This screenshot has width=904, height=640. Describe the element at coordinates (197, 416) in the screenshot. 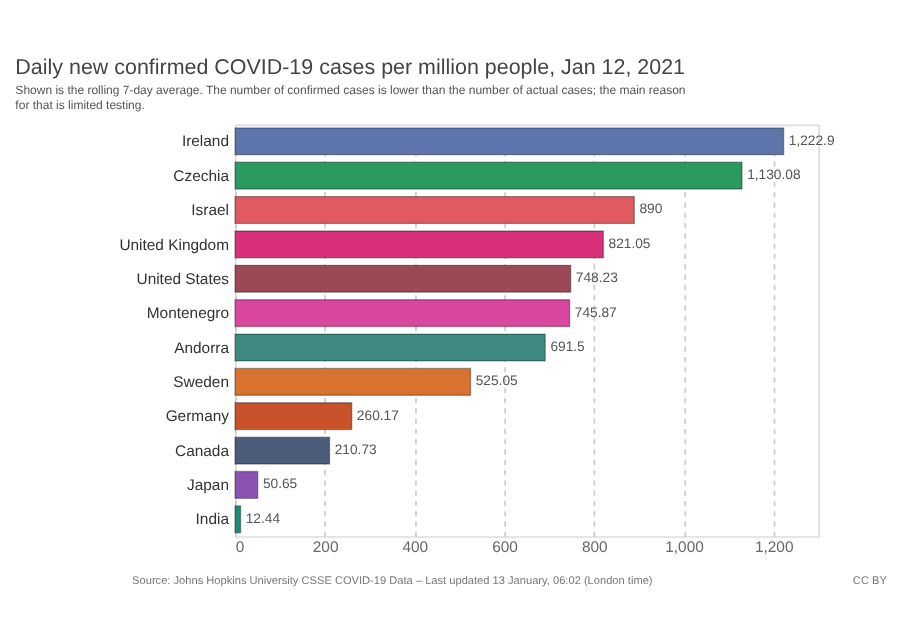

I see `y-tick-label: Germany` at that location.